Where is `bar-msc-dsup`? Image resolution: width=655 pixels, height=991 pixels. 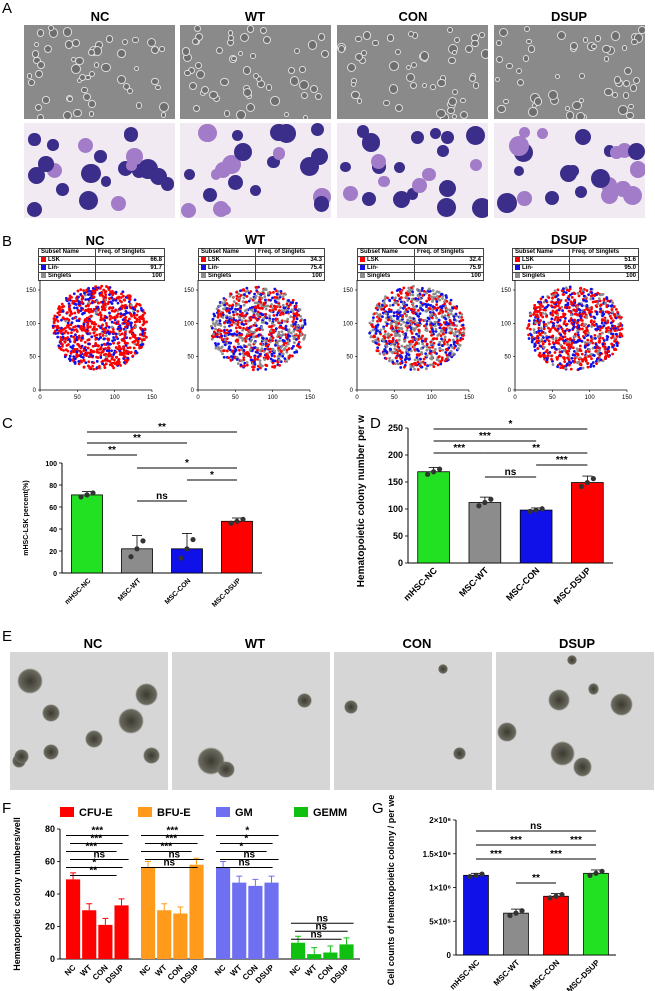
bar-msc-dsup is located at coordinates (237, 547).